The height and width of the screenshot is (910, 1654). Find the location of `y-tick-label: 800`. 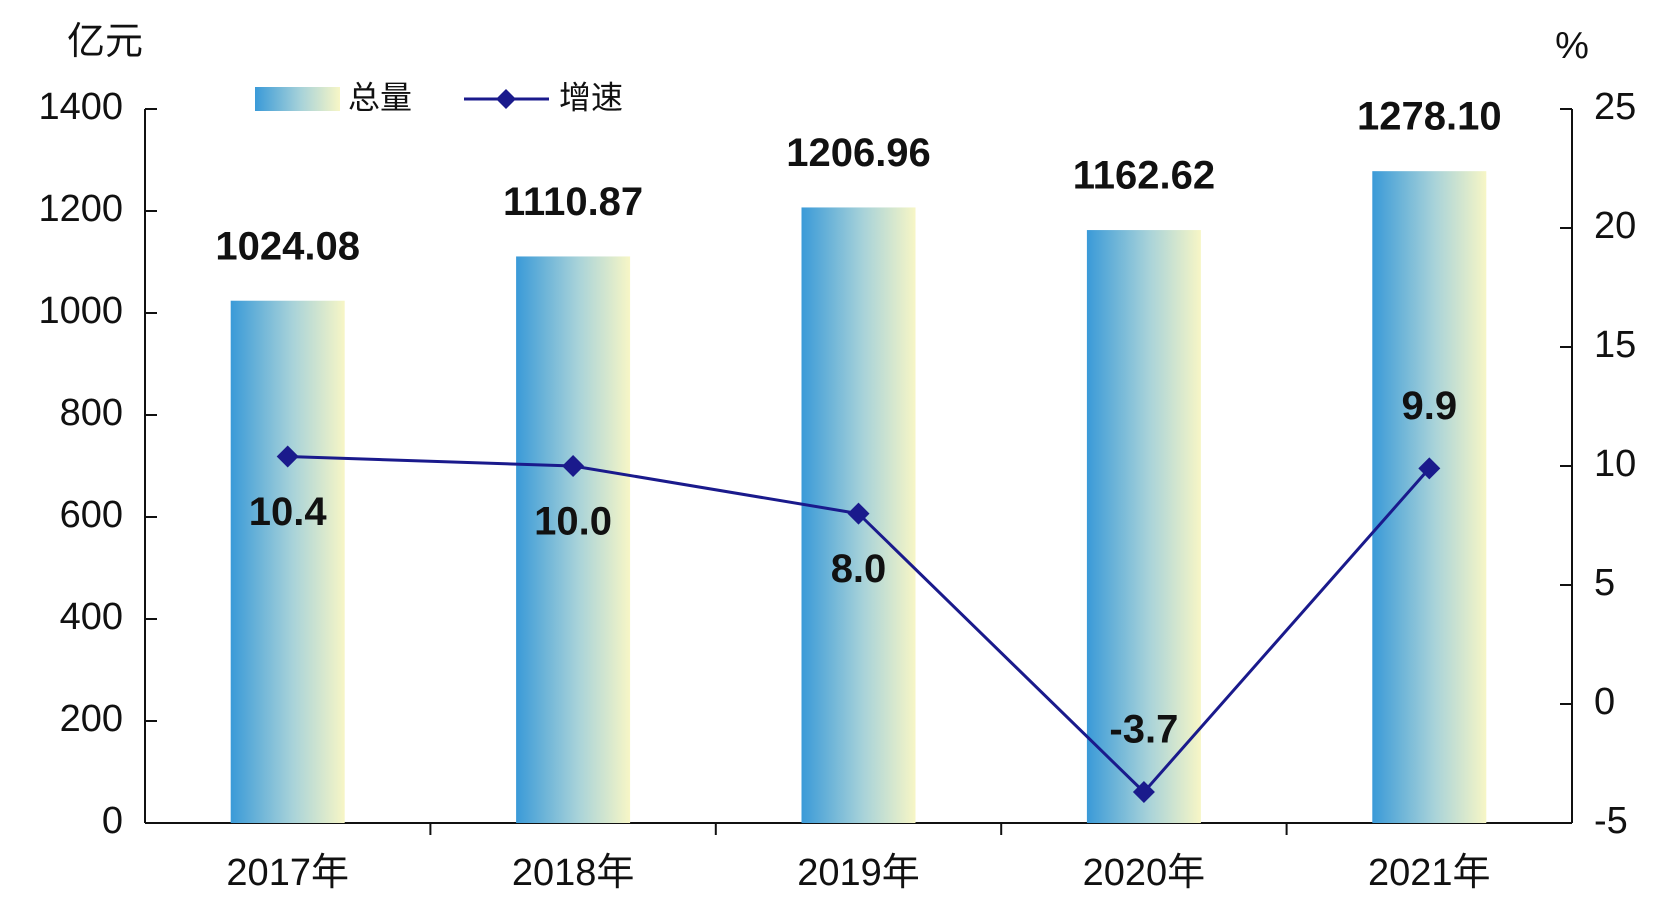

y-tick-label: 800 is located at coordinates (91, 413).